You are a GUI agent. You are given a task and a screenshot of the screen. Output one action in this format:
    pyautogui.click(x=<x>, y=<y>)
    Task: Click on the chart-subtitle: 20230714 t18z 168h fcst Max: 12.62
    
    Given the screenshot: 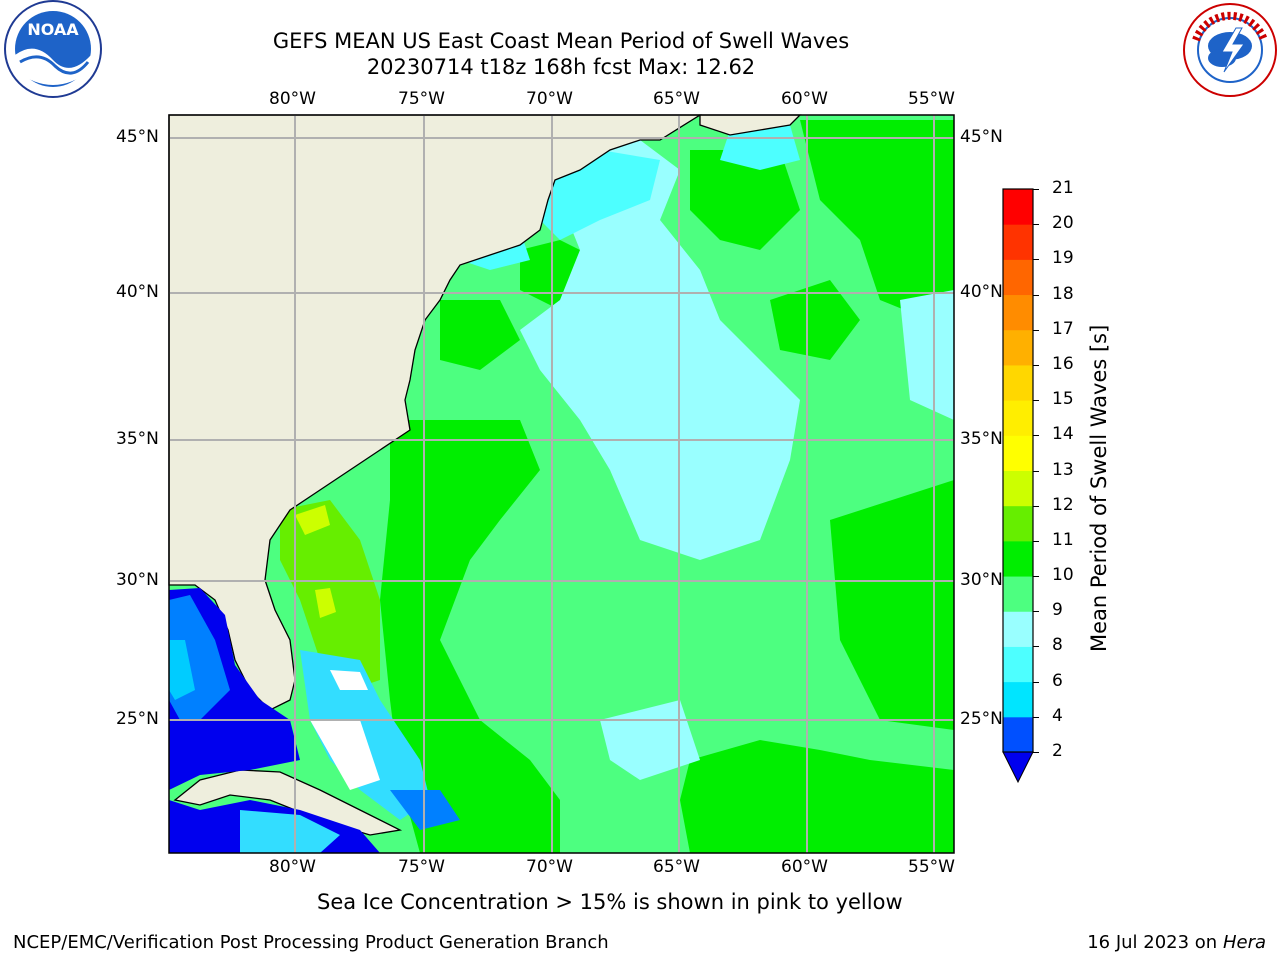 What is the action you would take?
    pyautogui.click(x=561, y=67)
    